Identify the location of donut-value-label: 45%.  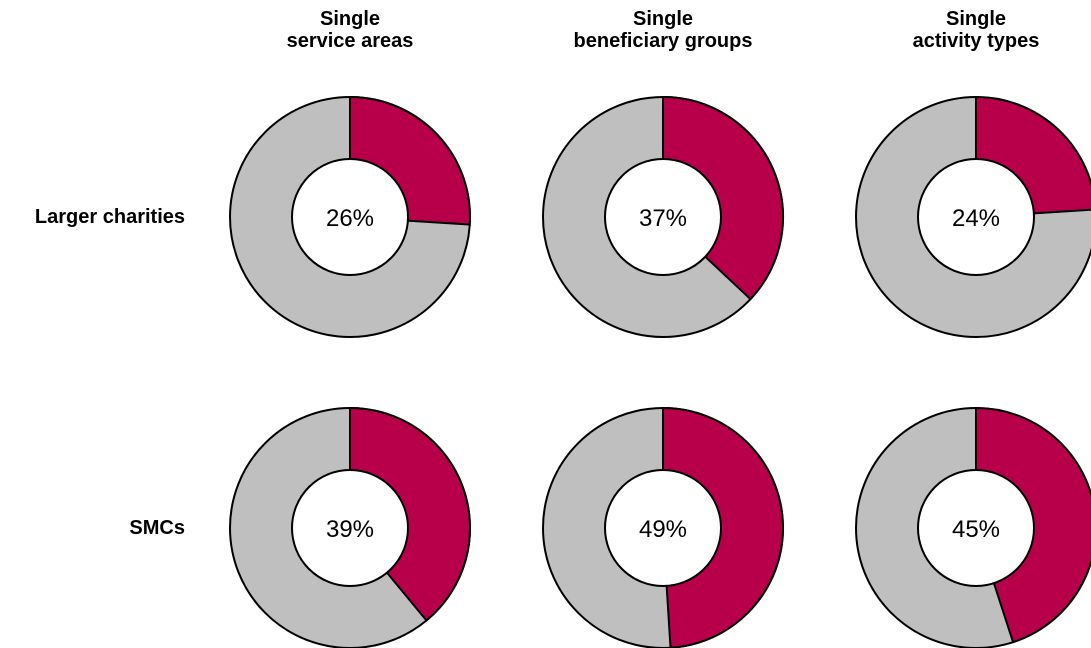
(976, 529).